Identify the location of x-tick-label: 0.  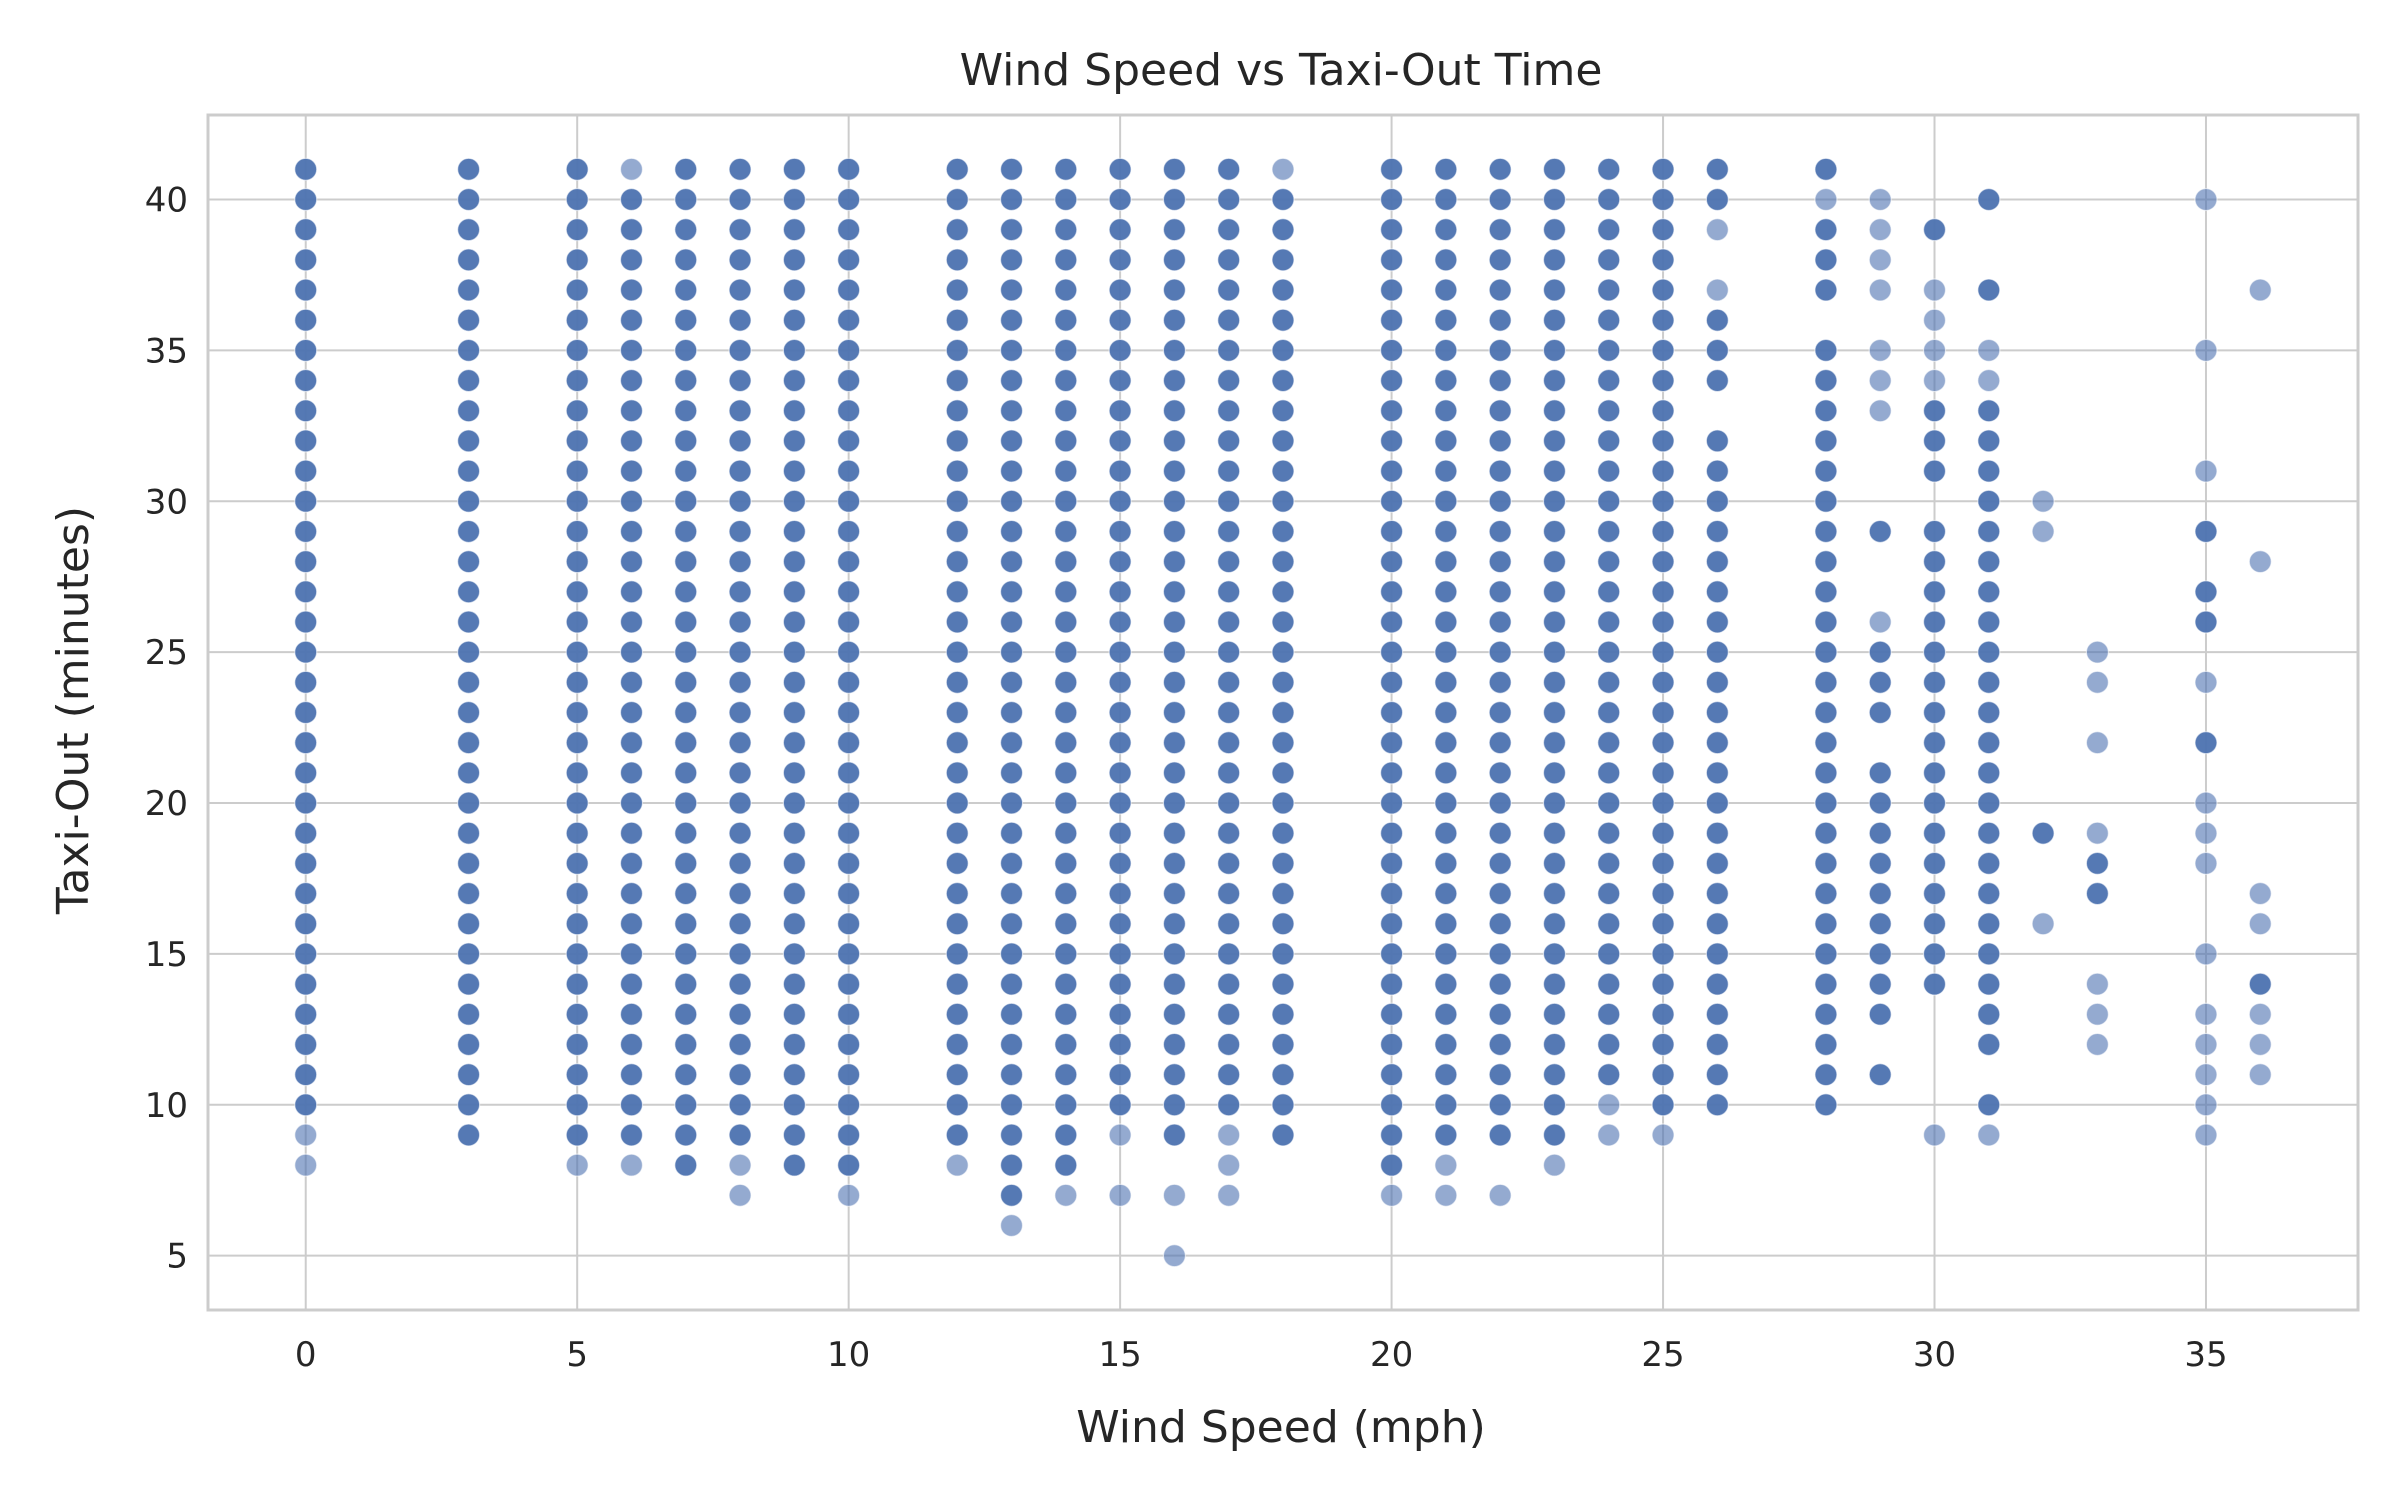
(306, 1355).